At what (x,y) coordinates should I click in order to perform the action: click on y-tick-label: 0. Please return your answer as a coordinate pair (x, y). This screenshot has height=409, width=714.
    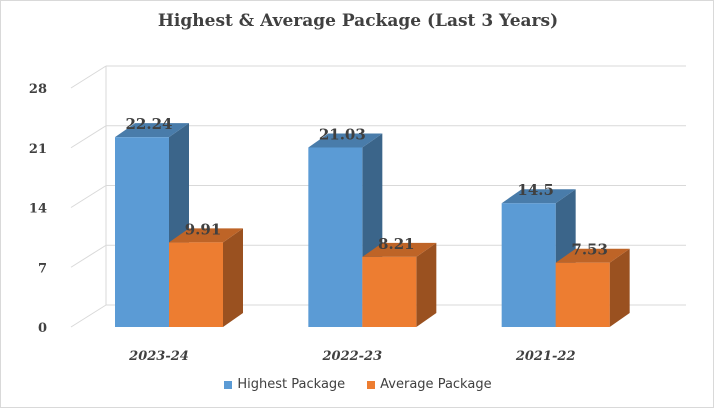
    Looking at the image, I should click on (42, 328).